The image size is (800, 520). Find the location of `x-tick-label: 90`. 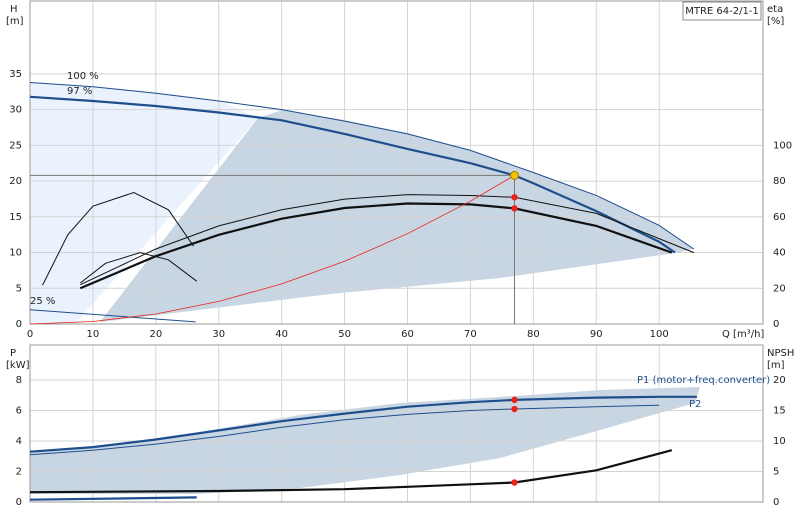

x-tick-label: 90 is located at coordinates (596, 334).